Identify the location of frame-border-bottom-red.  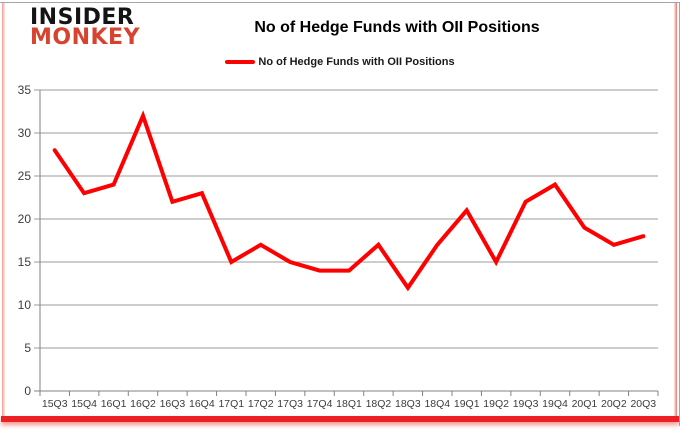
(340, 419).